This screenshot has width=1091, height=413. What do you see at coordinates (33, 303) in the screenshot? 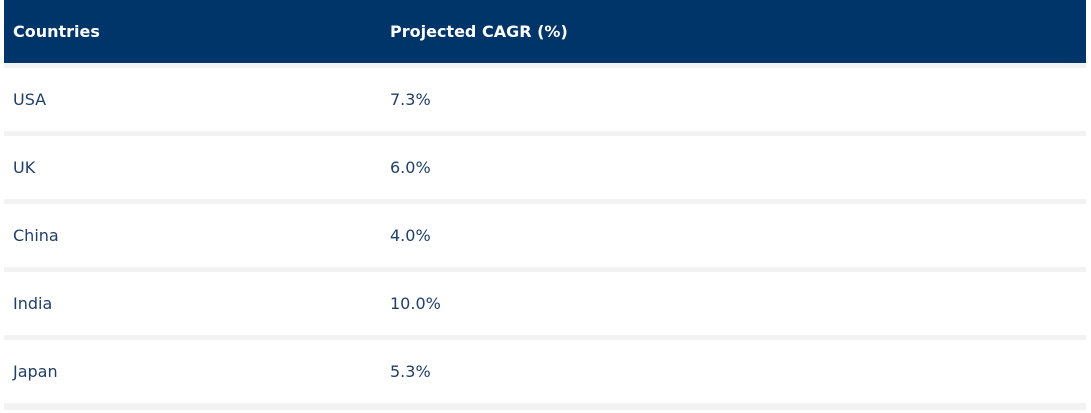
I see `country-cell: India` at bounding box center [33, 303].